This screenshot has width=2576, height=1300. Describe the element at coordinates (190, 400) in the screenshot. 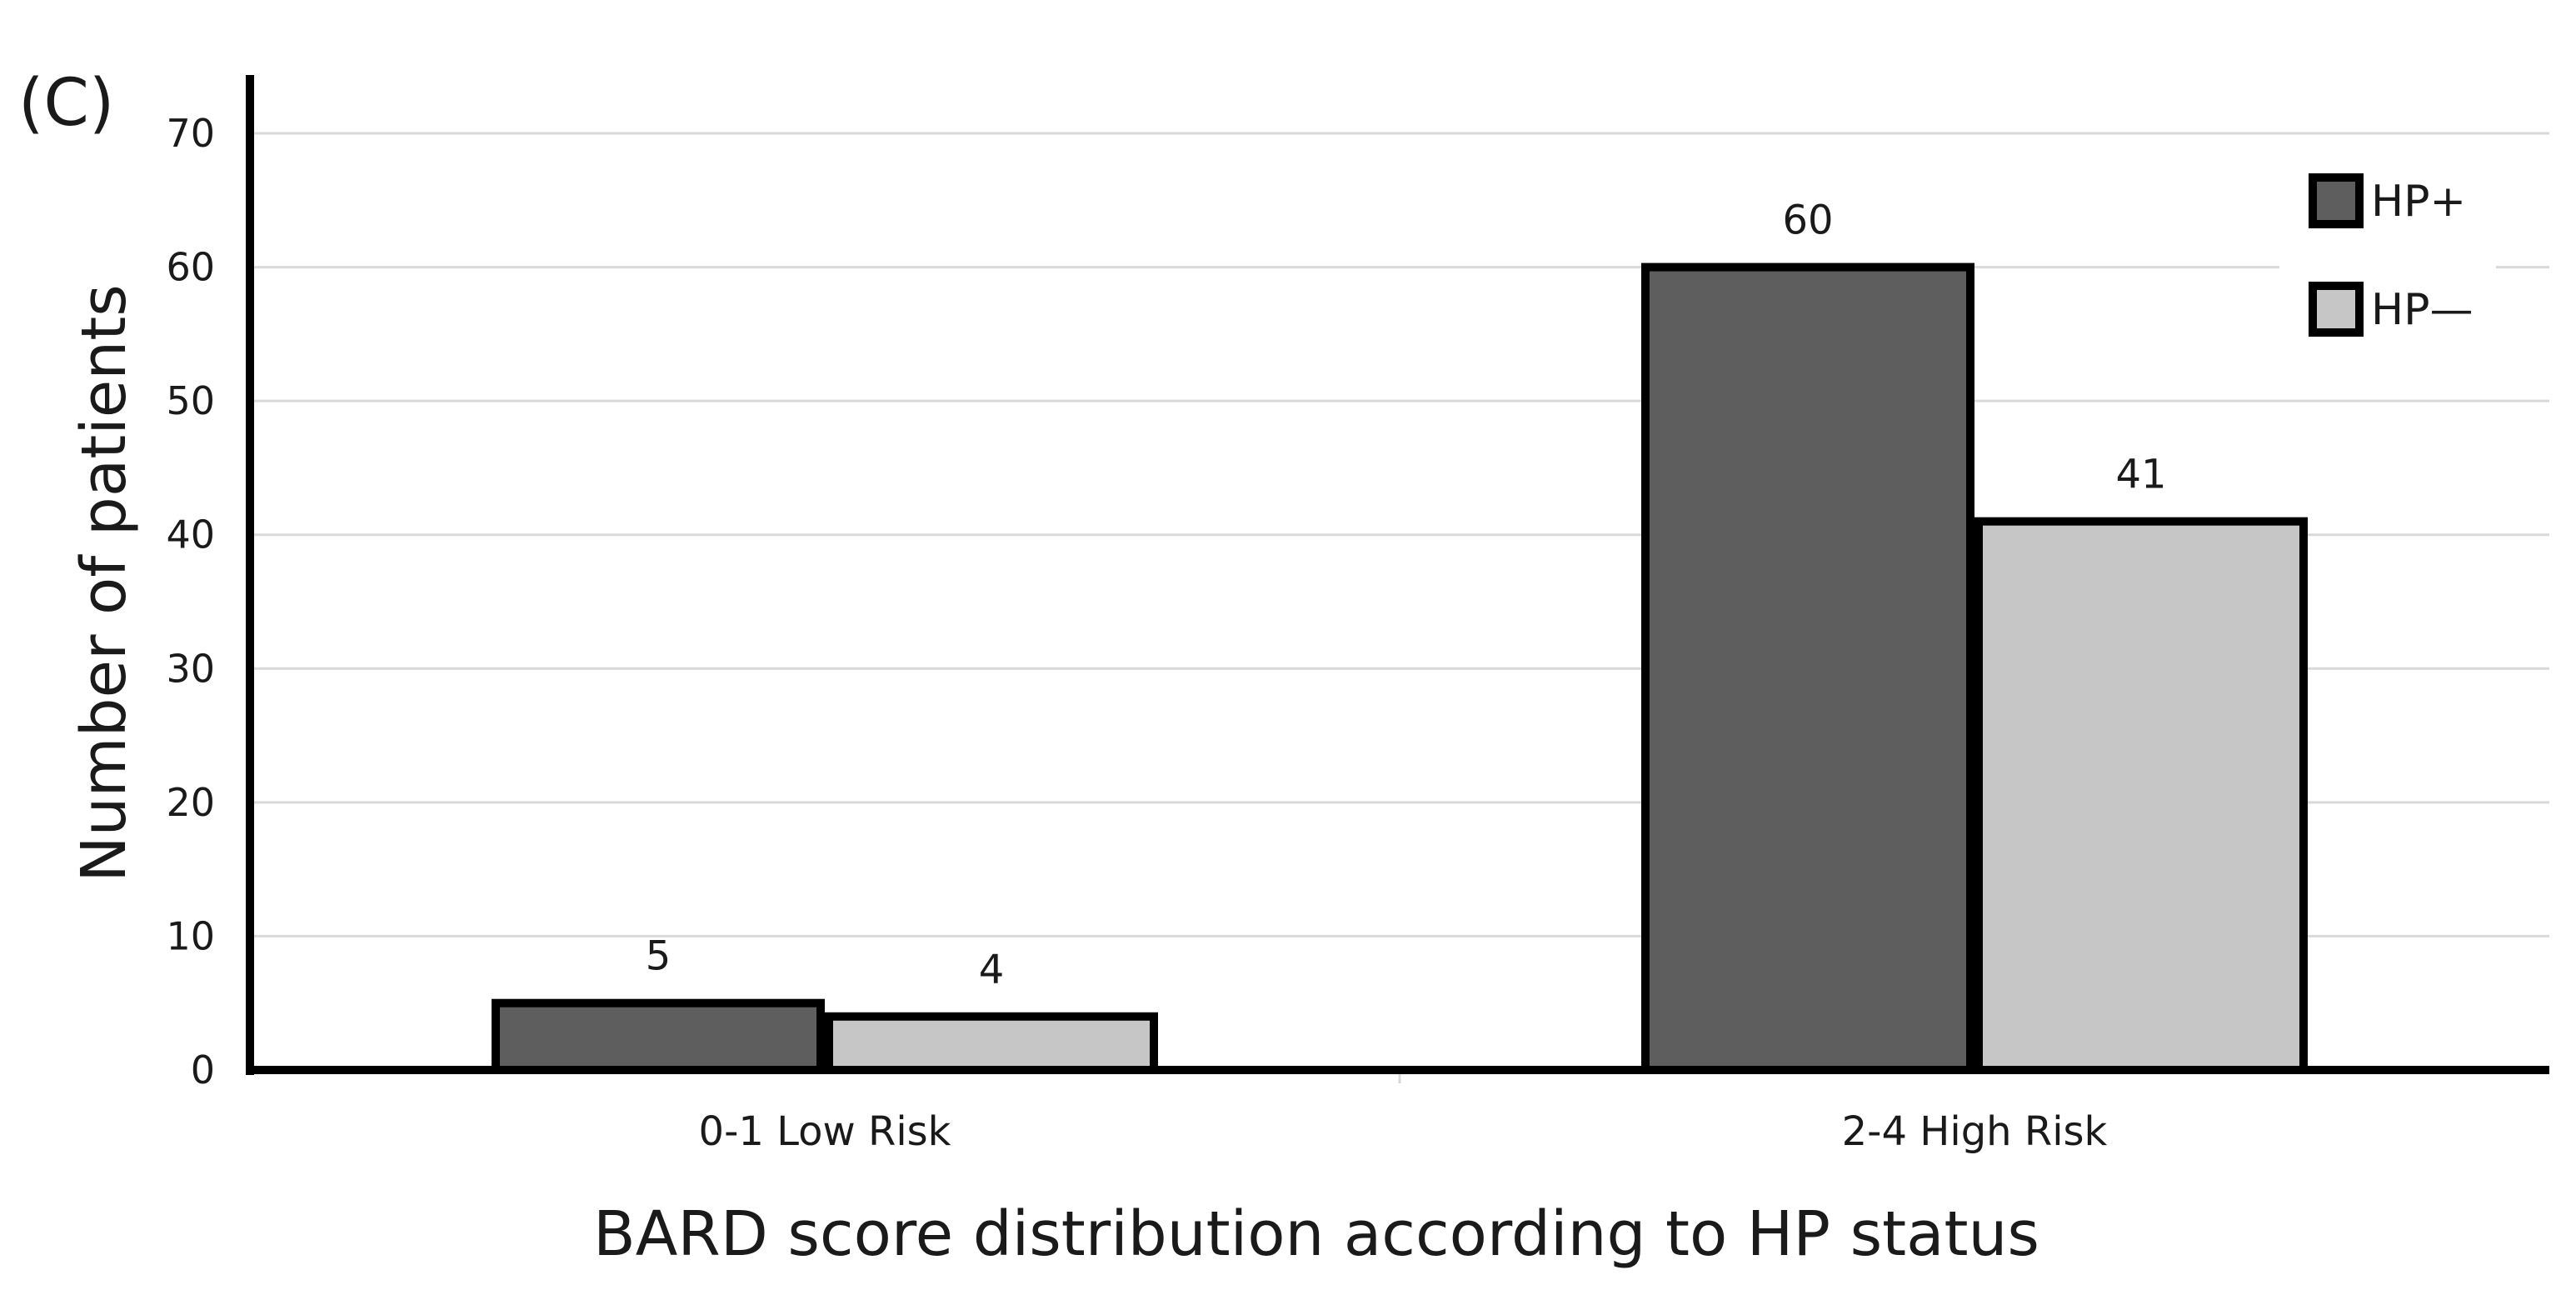

I see `y-tick-label: 50` at that location.